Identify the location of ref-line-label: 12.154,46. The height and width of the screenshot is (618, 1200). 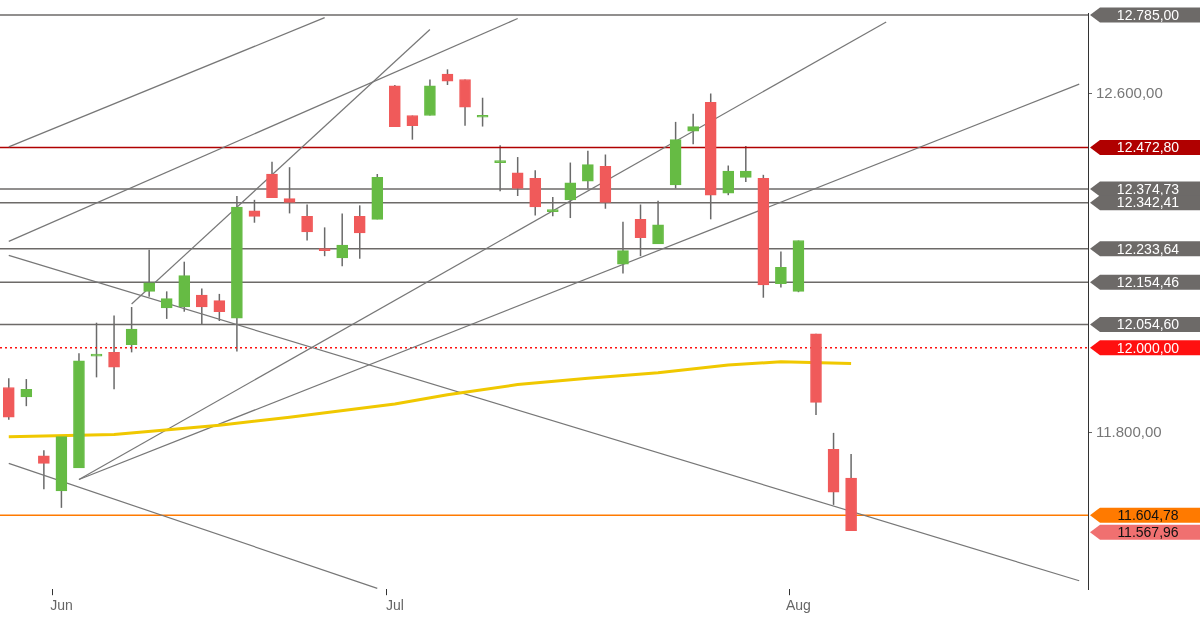
(1148, 282).